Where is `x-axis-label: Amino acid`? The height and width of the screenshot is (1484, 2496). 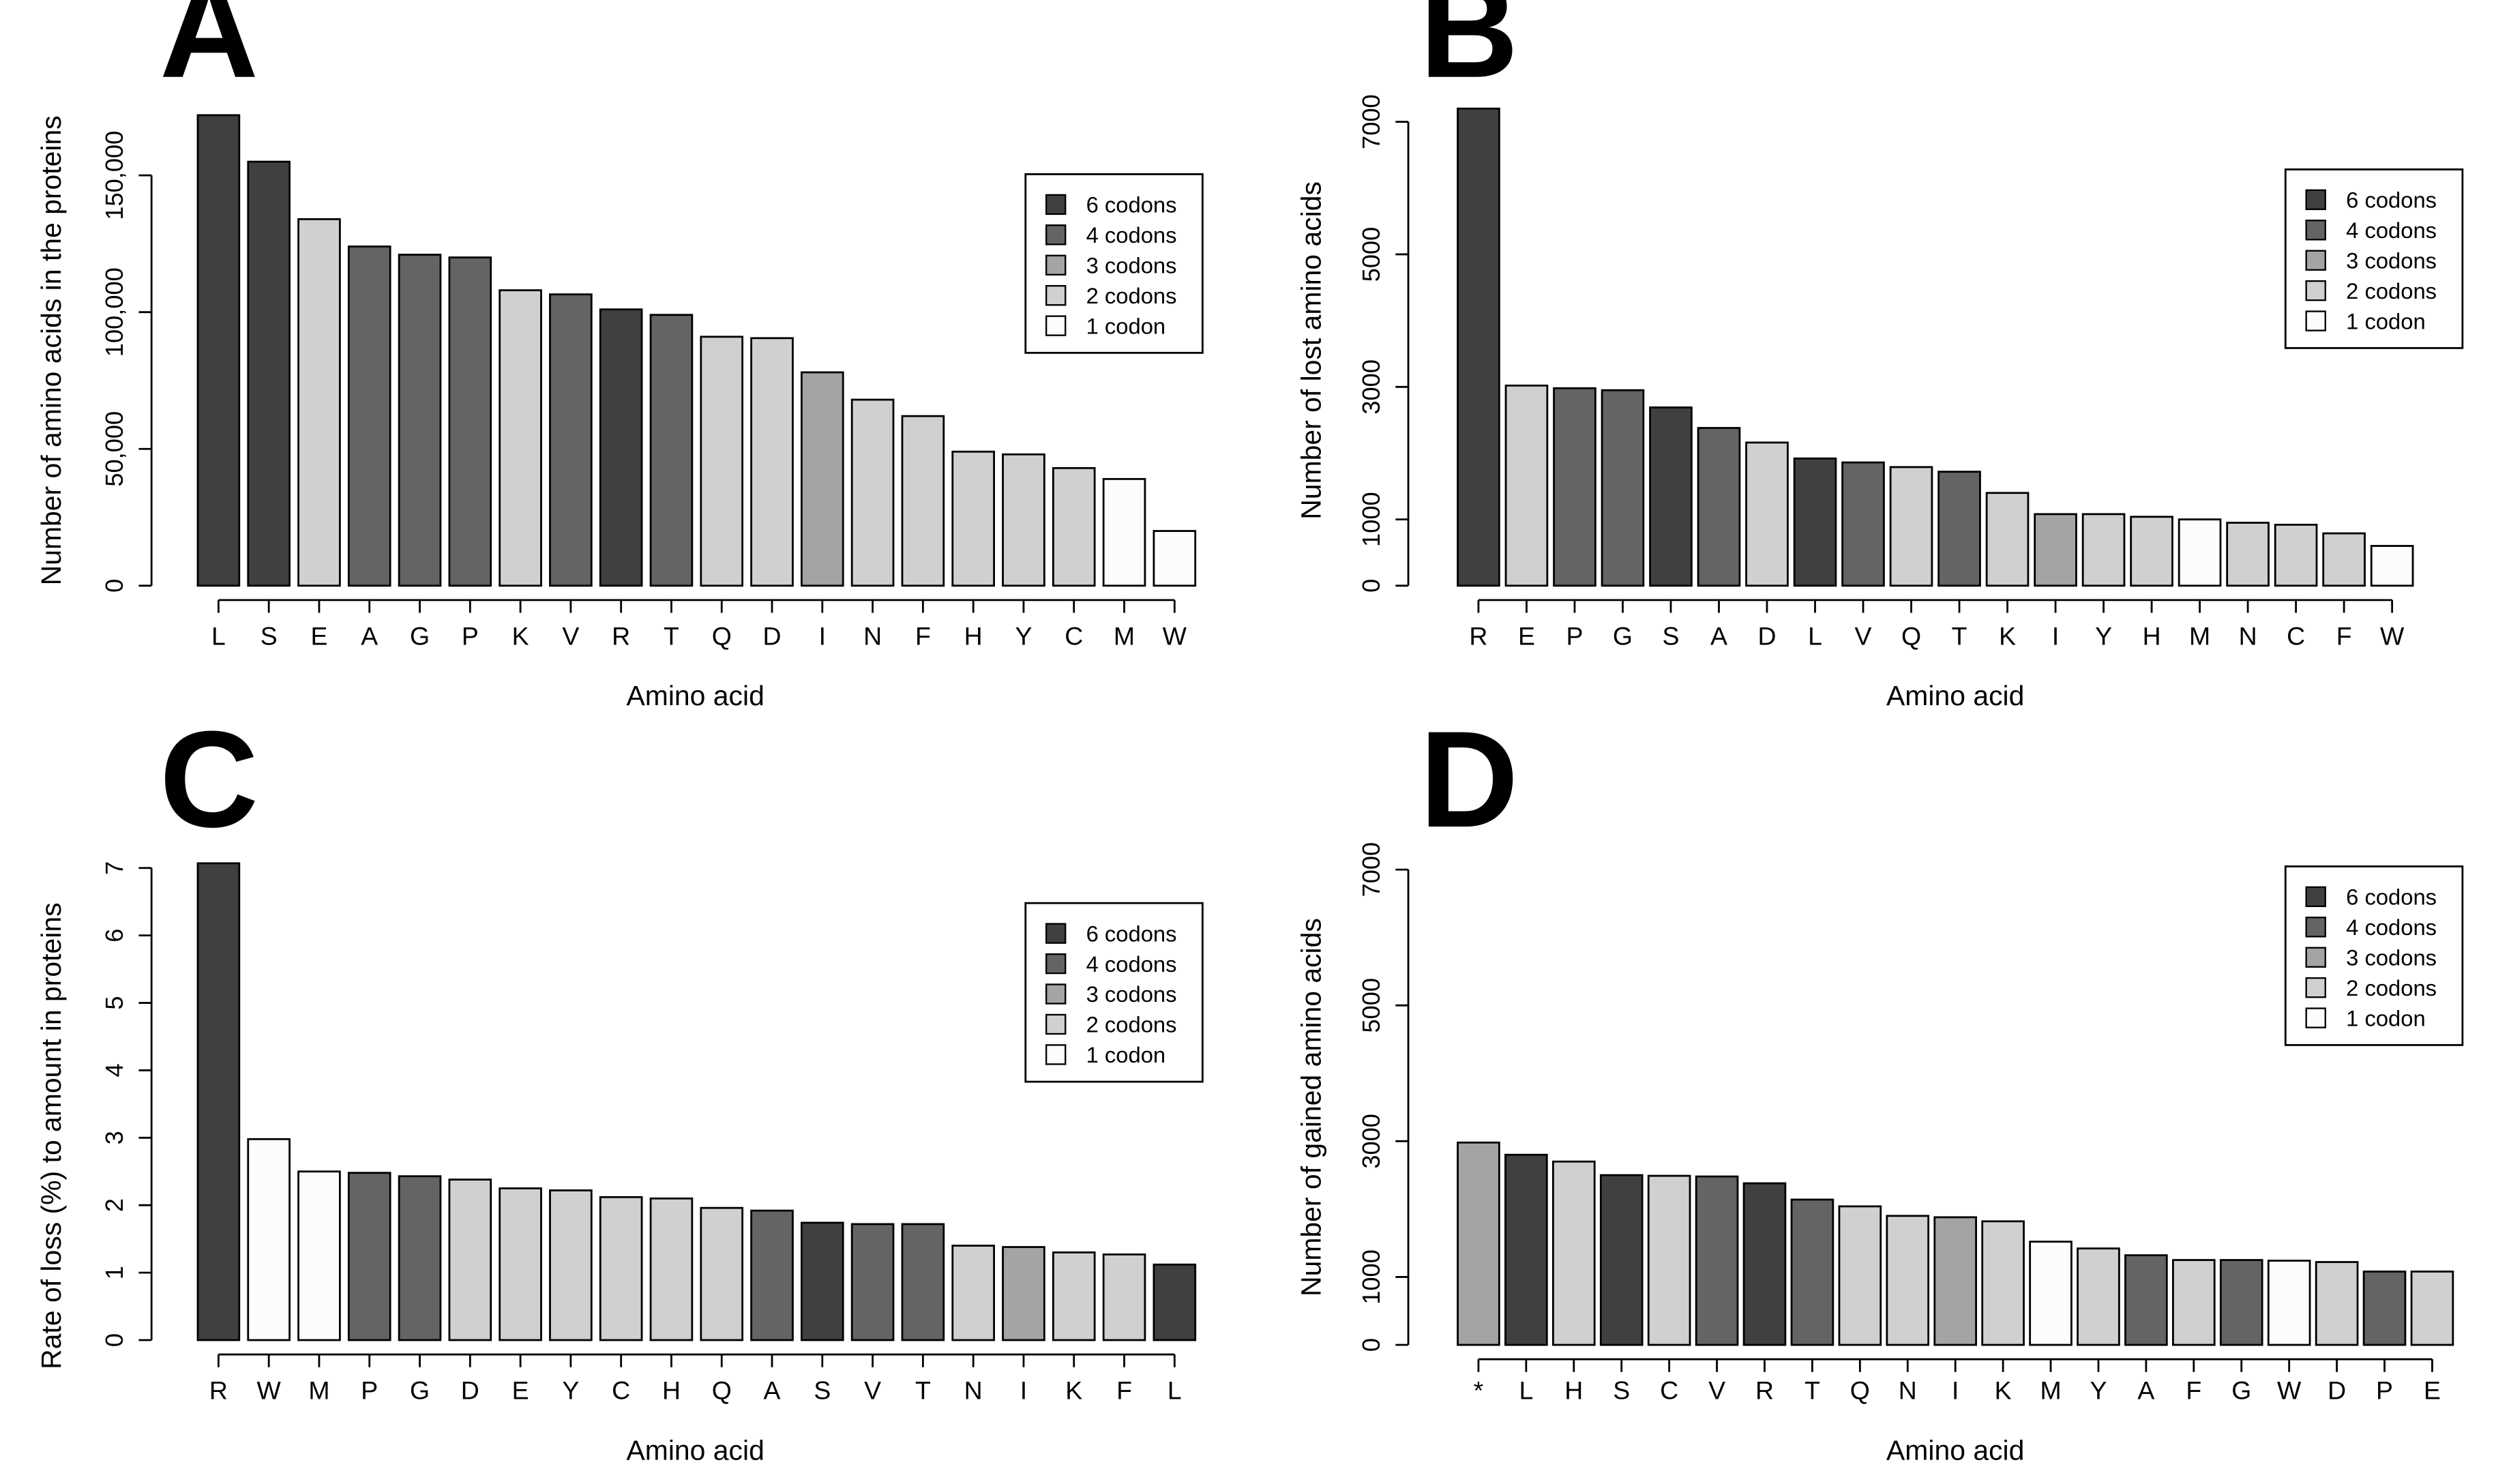
x-axis-label: Amino acid is located at coordinates (695, 696).